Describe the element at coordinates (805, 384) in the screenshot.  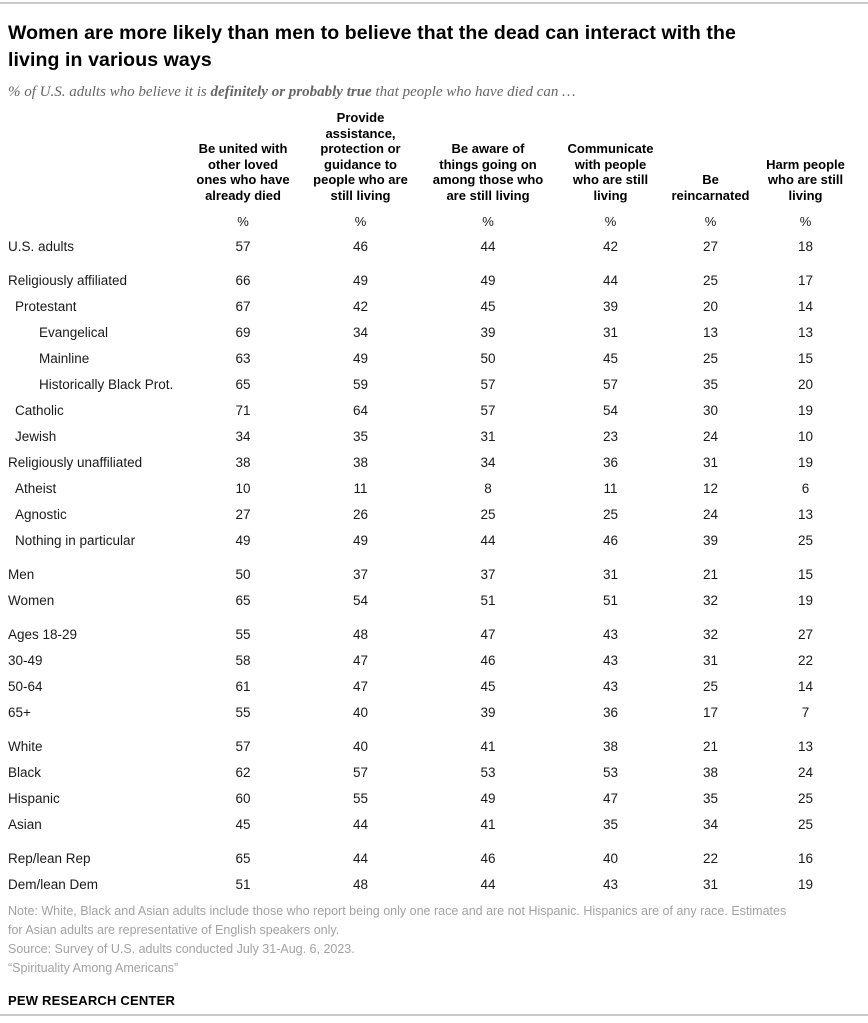
I see `cell-value: 20` at that location.